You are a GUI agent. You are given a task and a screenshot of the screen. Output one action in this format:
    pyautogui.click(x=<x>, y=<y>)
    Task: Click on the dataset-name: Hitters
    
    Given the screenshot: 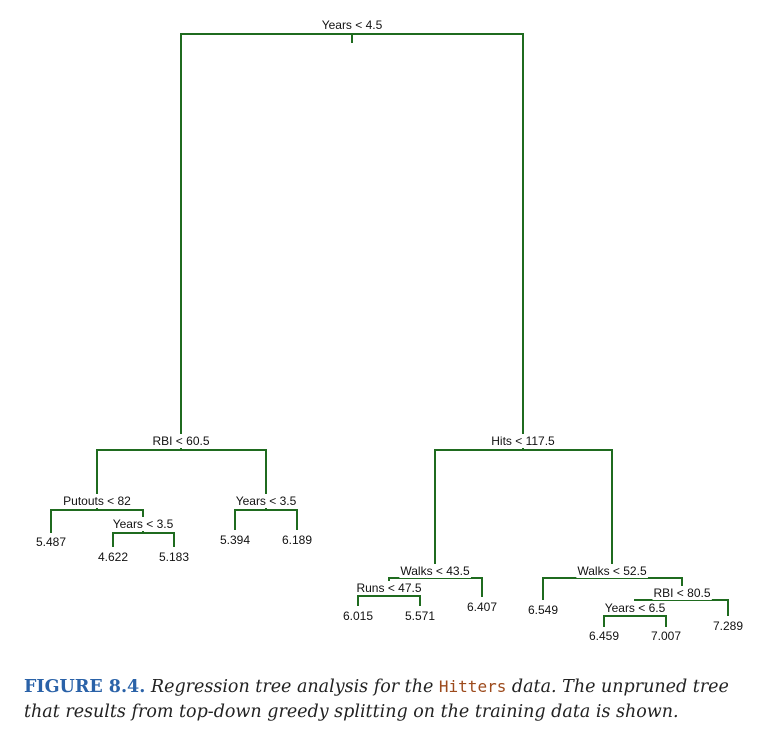 What is the action you would take?
    pyautogui.click(x=472, y=686)
    